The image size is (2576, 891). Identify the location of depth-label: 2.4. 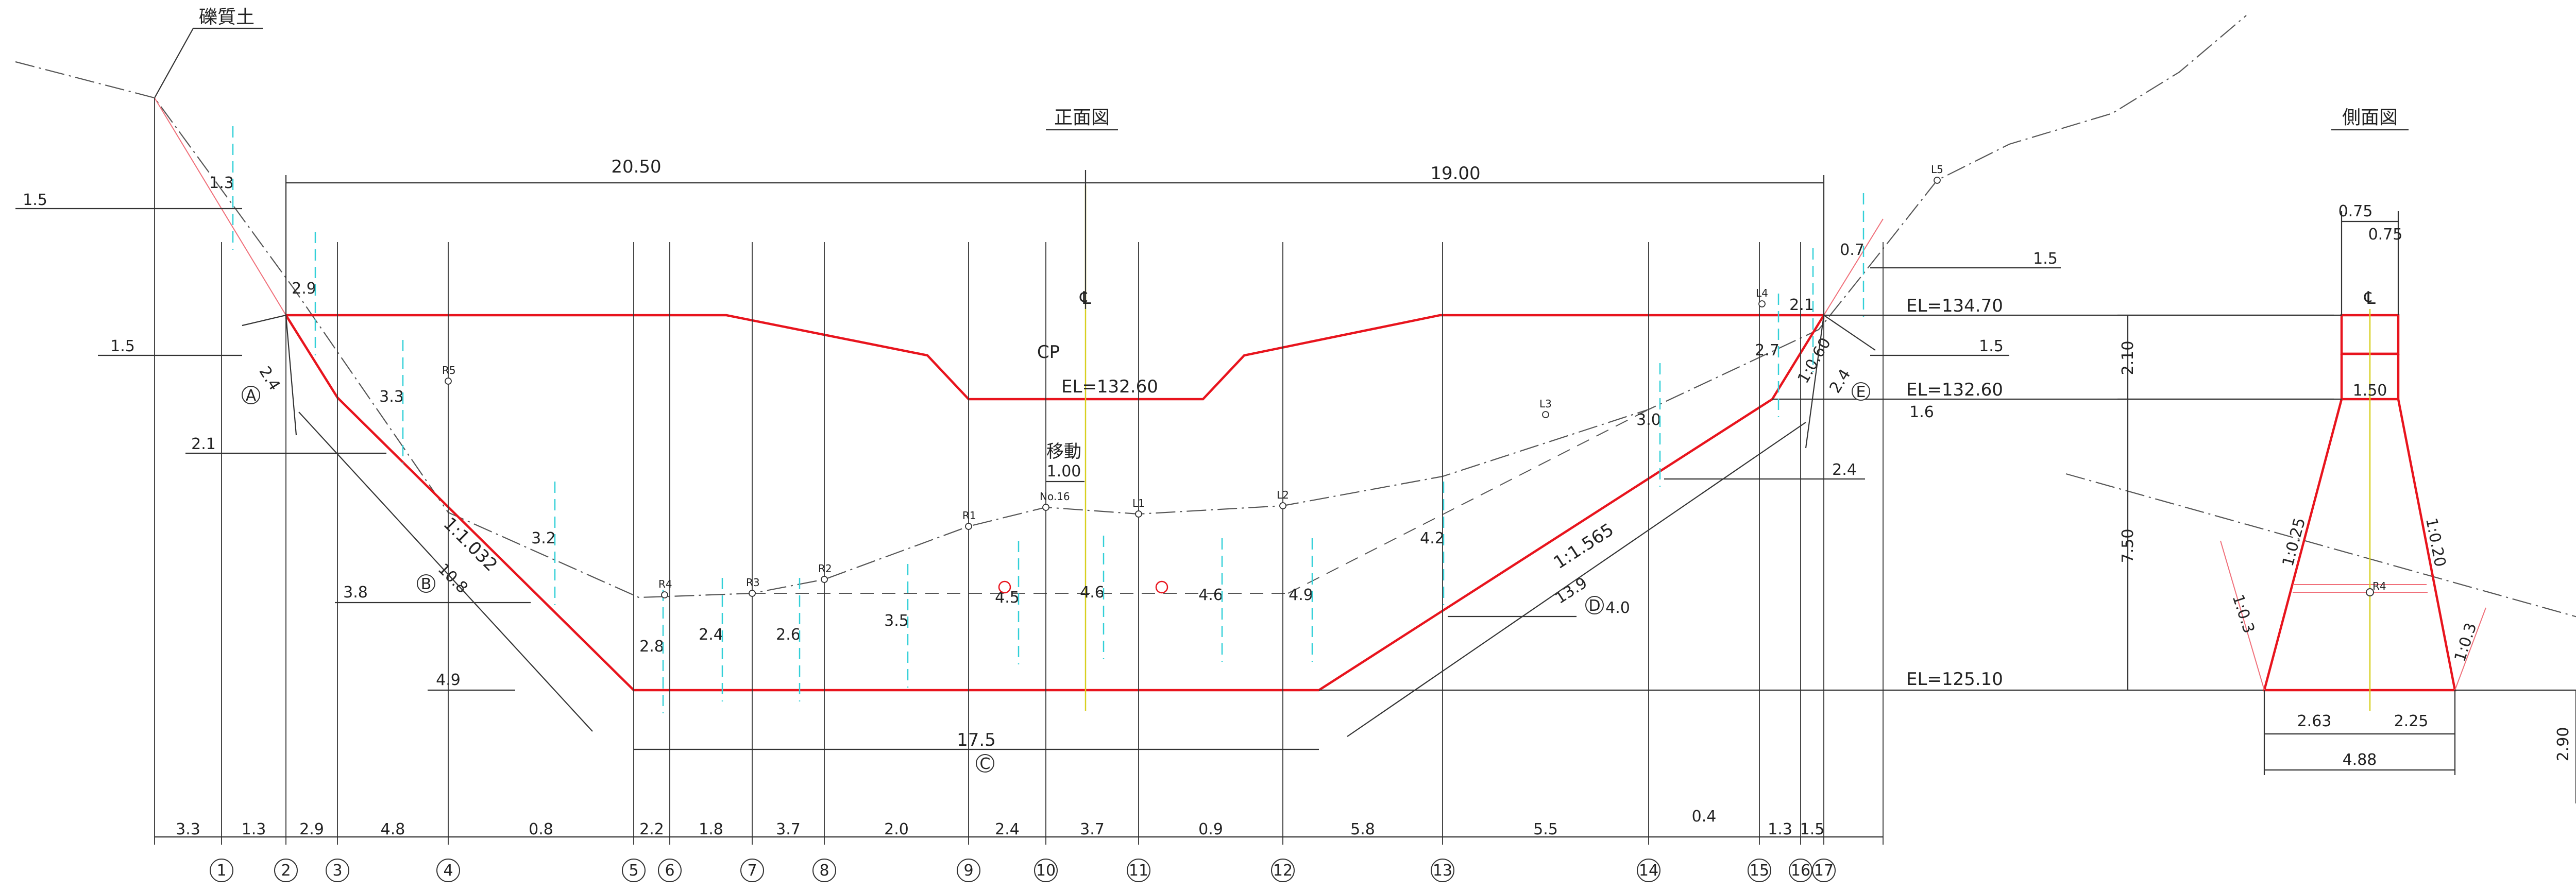
(711, 635).